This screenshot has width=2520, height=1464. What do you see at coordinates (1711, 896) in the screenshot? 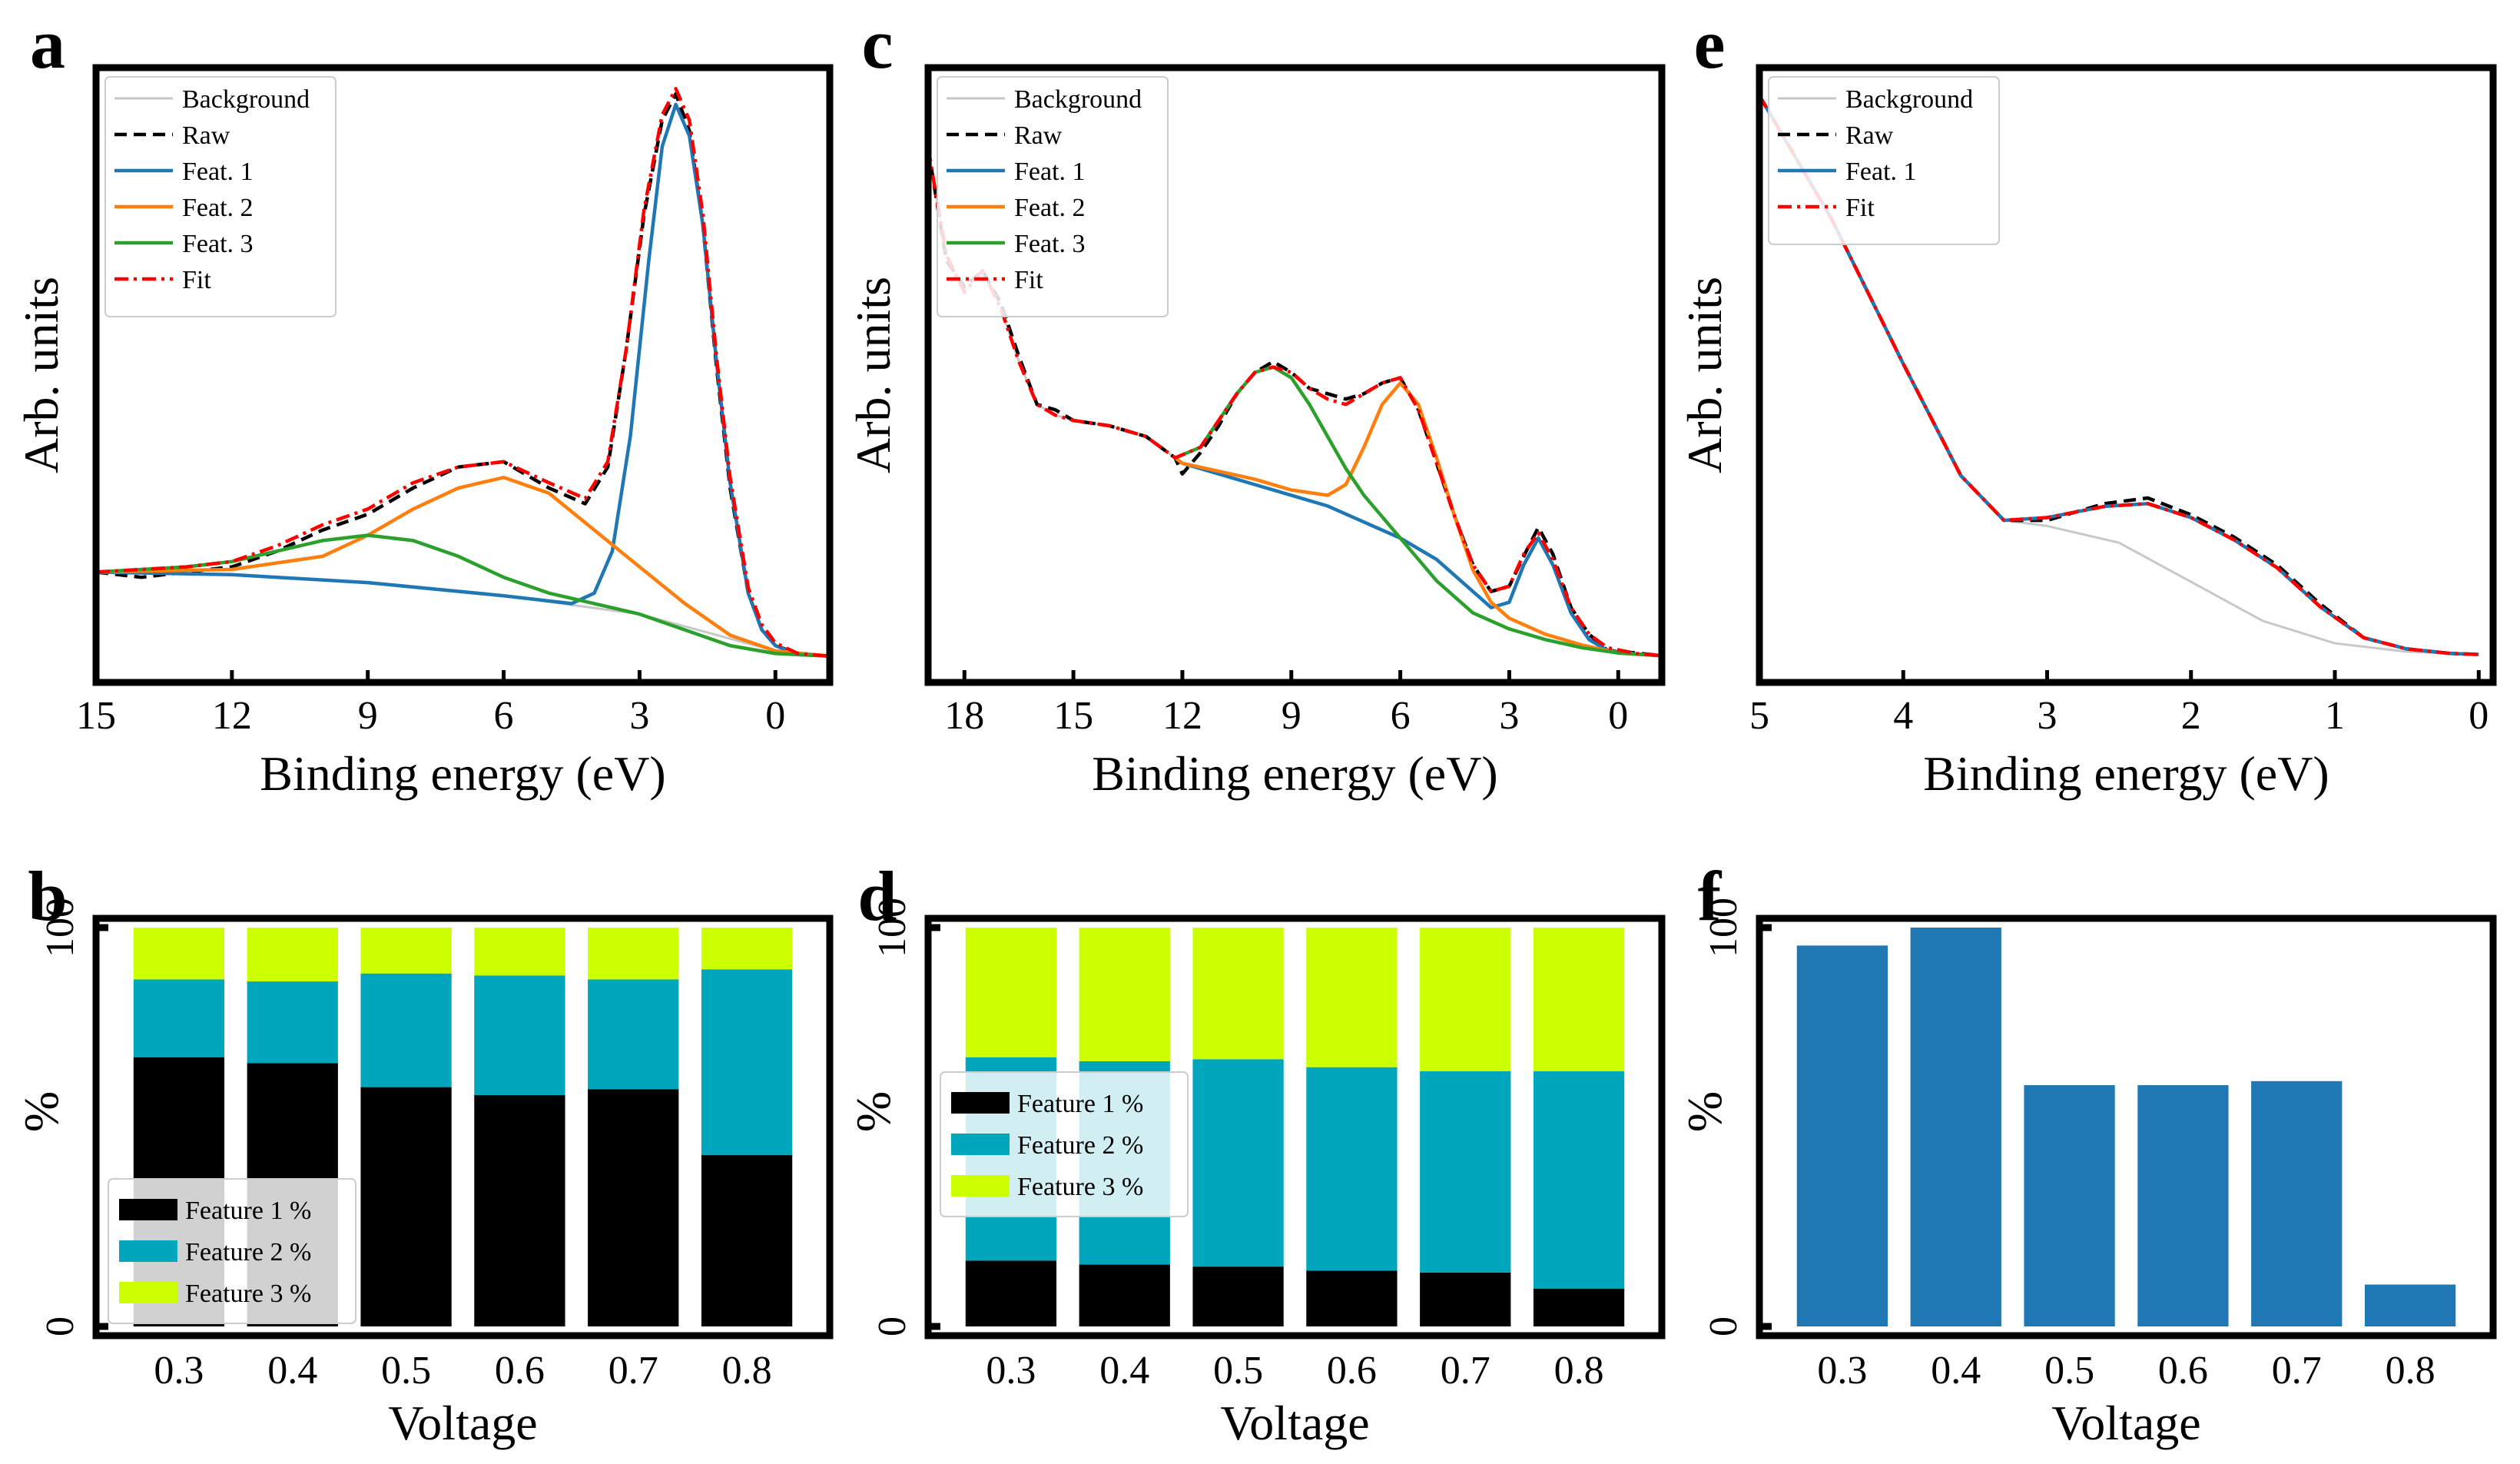
I see `panel-label-f: f` at bounding box center [1711, 896].